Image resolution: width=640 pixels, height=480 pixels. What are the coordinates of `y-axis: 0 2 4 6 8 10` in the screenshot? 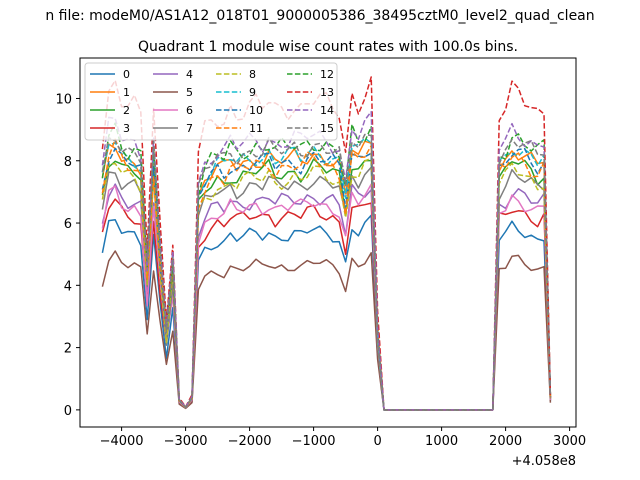 It's located at (67, 255).